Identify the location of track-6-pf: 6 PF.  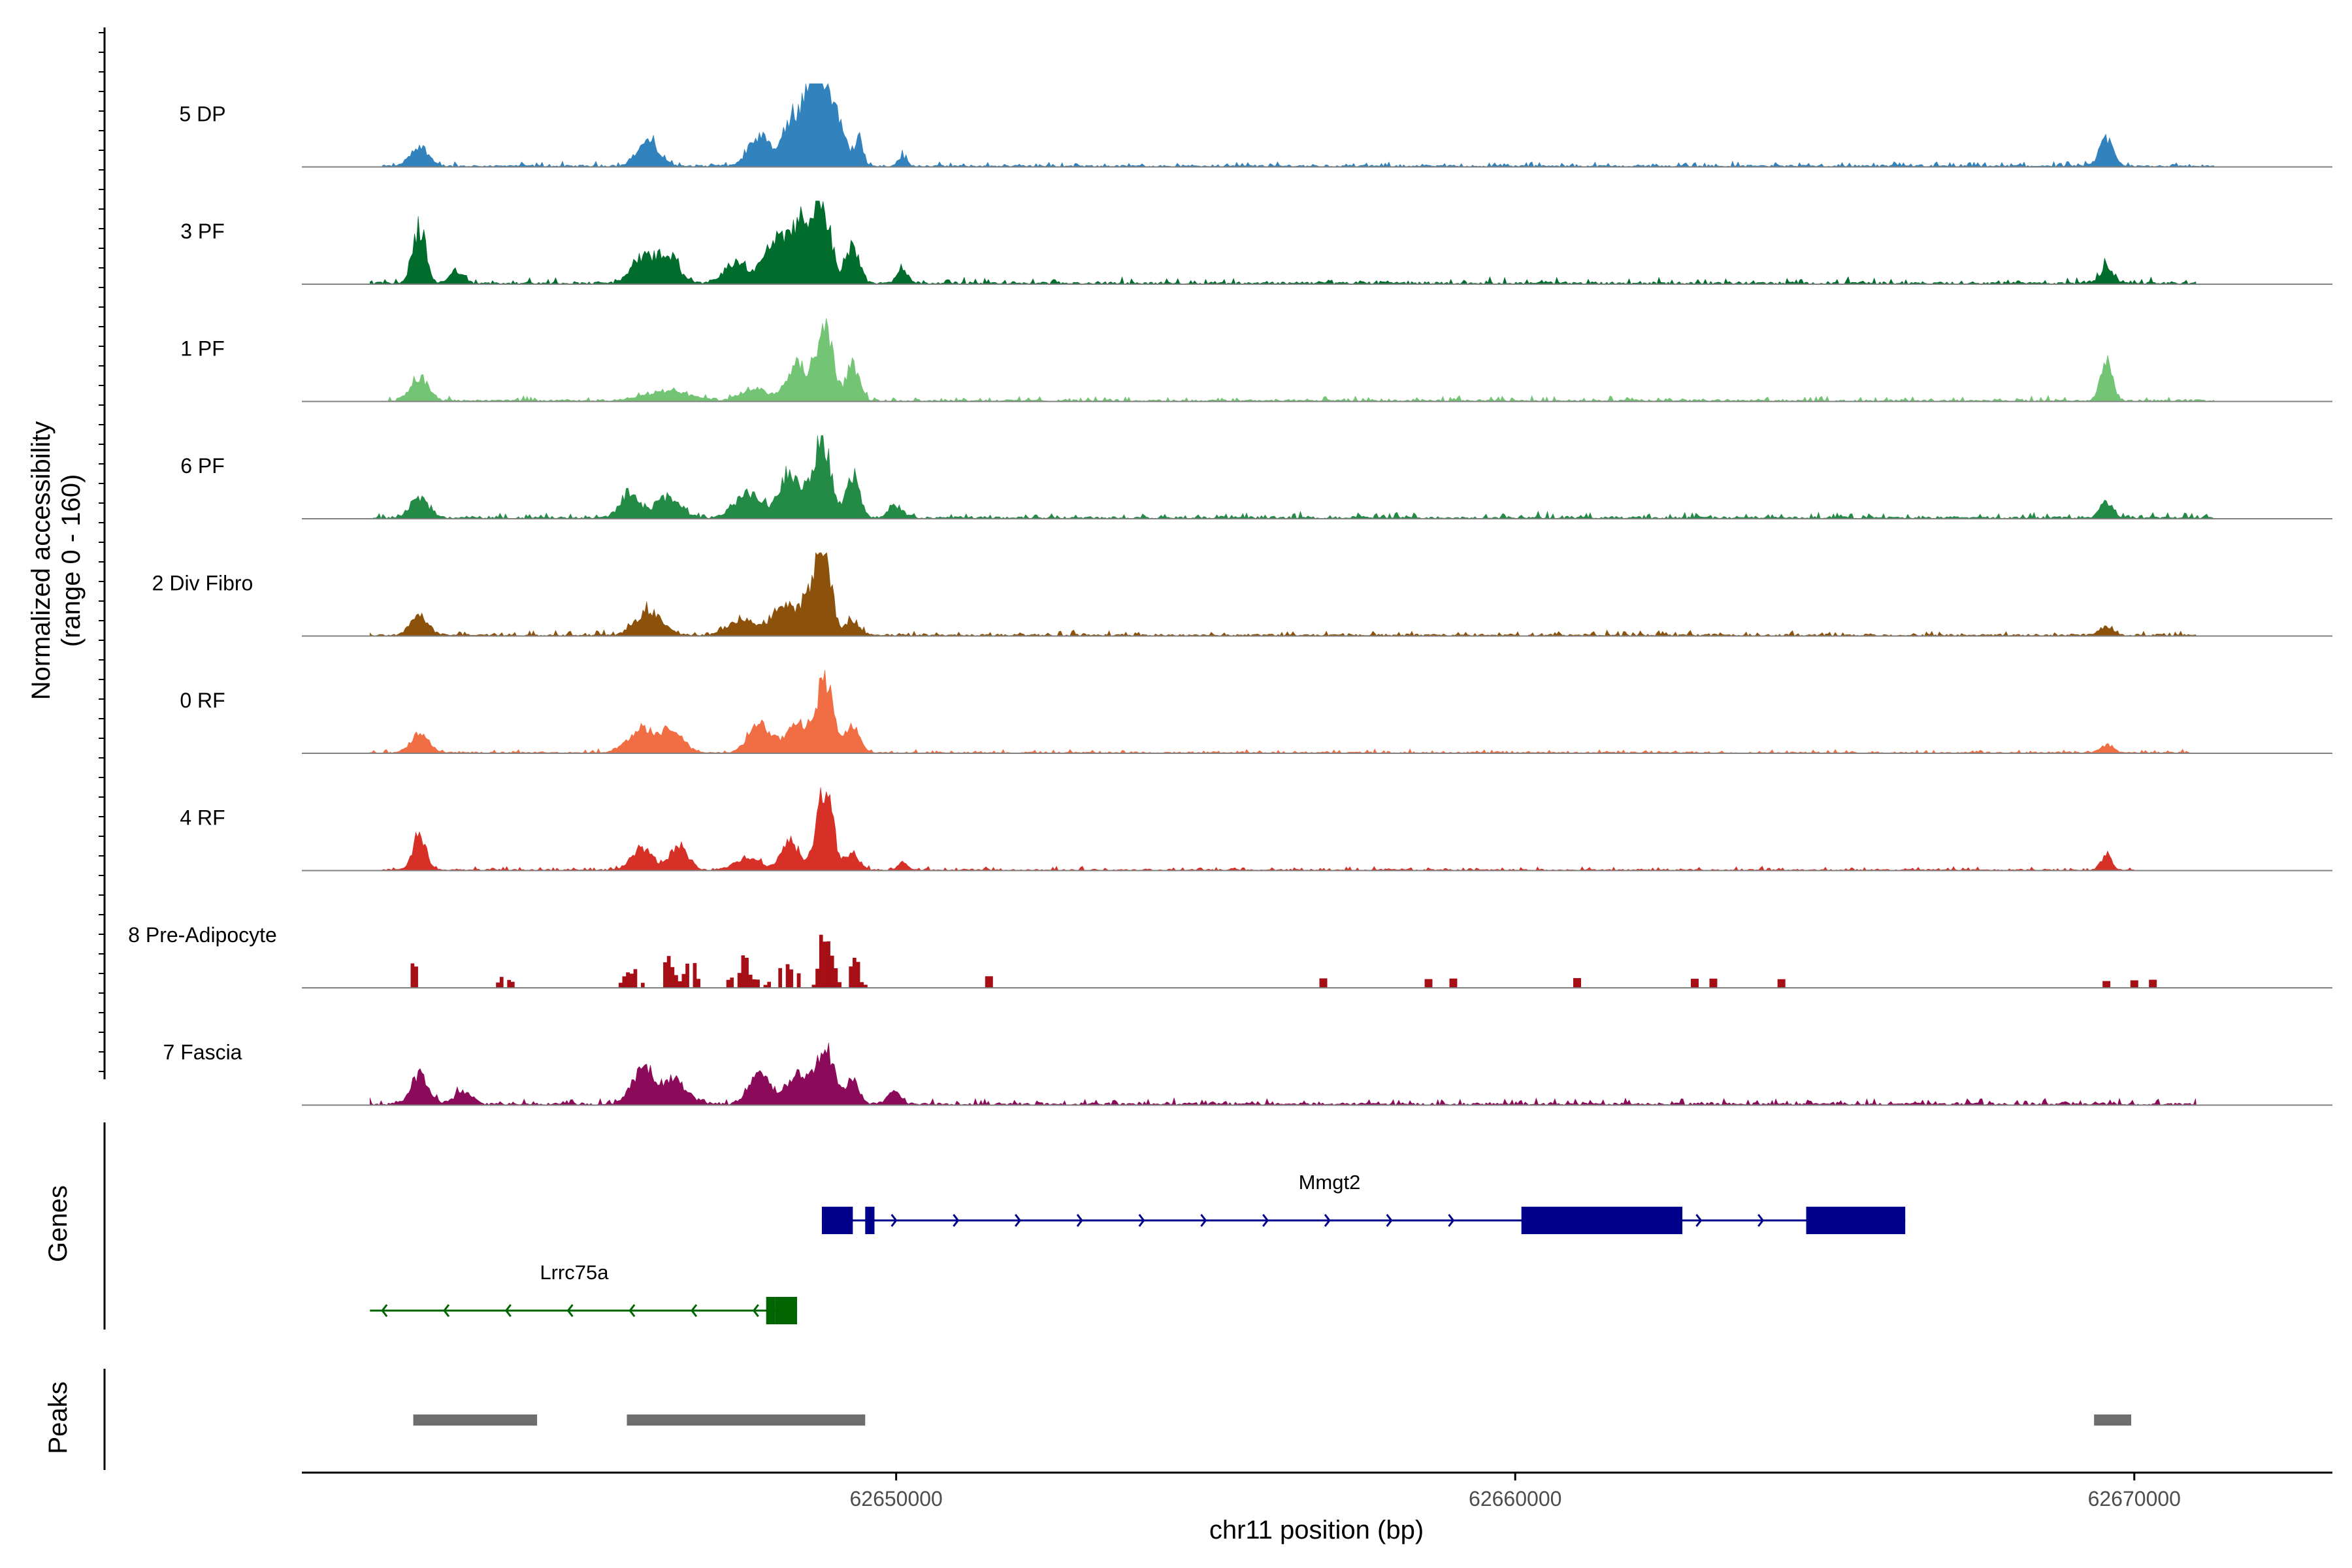
(1256, 477).